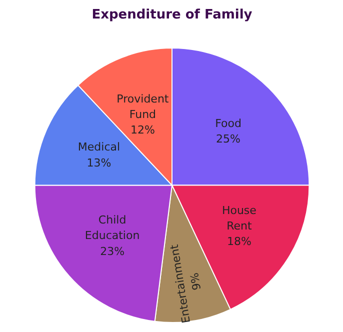  What do you see at coordinates (196, 282) in the screenshot?
I see `data-label: 9%` at bounding box center [196, 282].